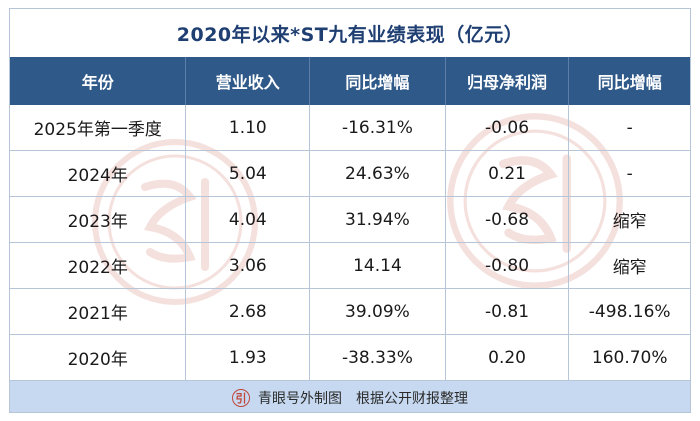  Describe the element at coordinates (98, 219) in the screenshot. I see `cell-year: 2023年` at that location.